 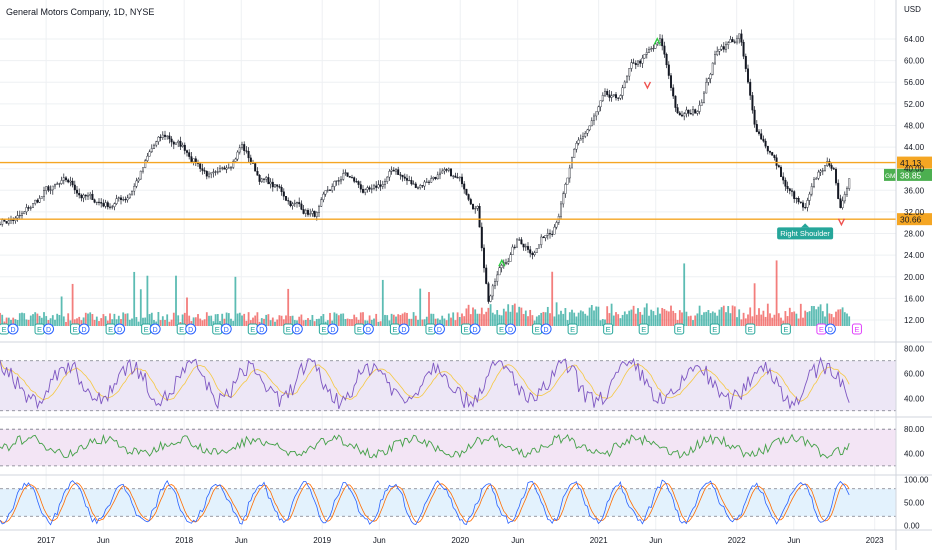 What do you see at coordinates (914, 162) in the screenshot?
I see `level-price-tag` at bounding box center [914, 162].